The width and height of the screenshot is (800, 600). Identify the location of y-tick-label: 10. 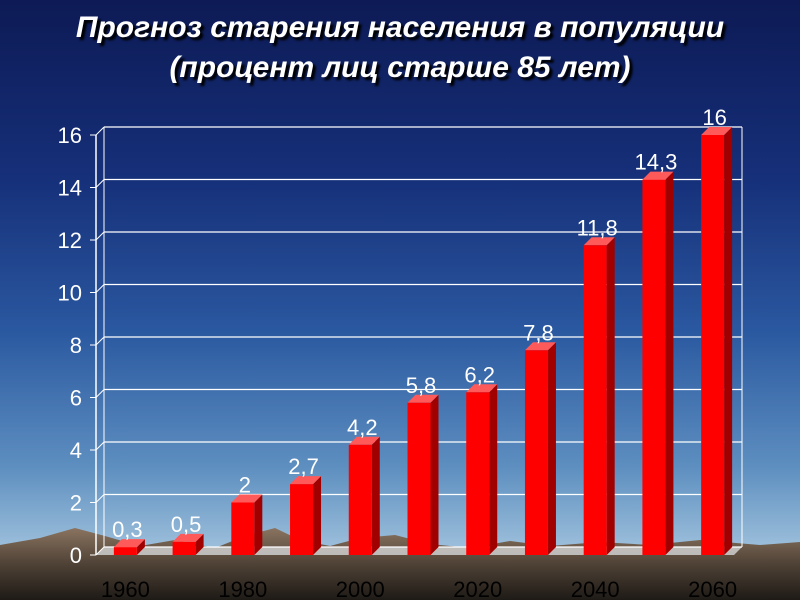
(70, 293).